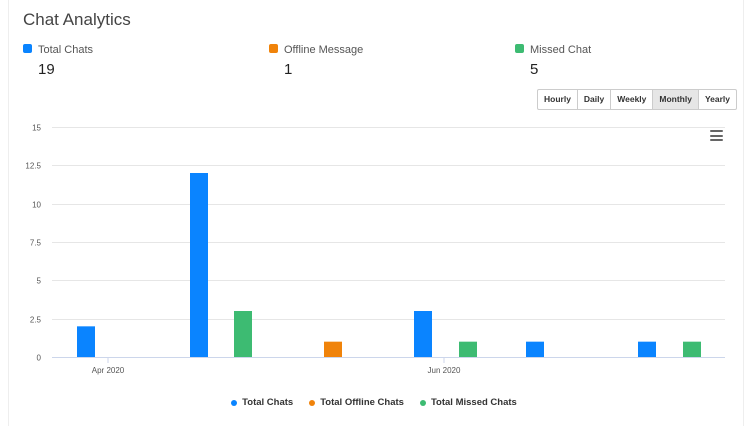 This screenshot has width=748, height=426. Describe the element at coordinates (333, 349) in the screenshot. I see `bar-total-offline-chats` at that location.